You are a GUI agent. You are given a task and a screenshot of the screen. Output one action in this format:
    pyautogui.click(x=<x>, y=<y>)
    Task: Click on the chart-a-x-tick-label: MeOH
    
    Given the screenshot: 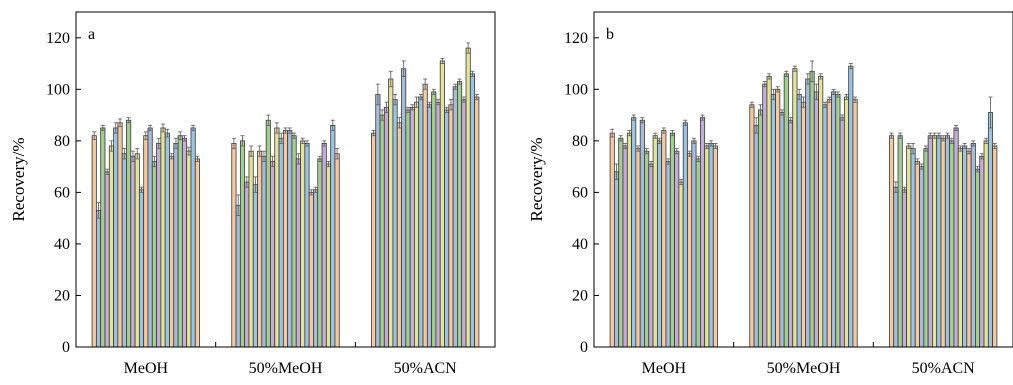 What is the action you would take?
    pyautogui.click(x=146, y=368)
    